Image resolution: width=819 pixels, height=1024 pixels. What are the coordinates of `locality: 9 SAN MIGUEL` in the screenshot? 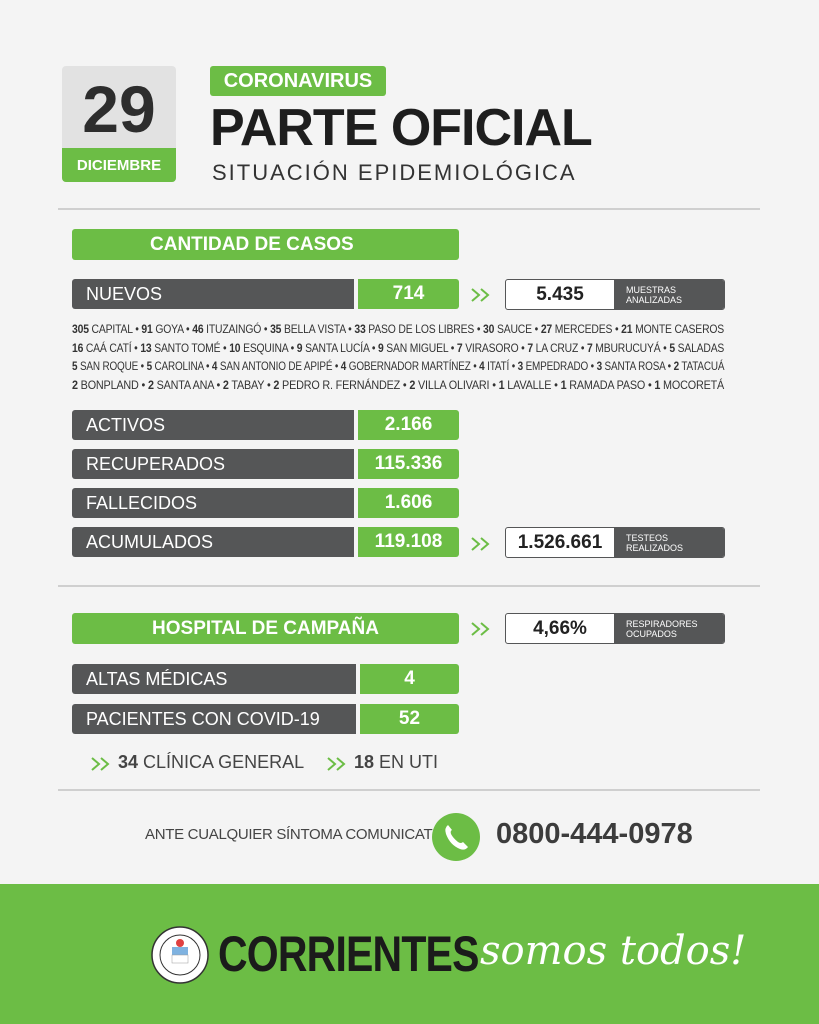 It's located at (408, 348).